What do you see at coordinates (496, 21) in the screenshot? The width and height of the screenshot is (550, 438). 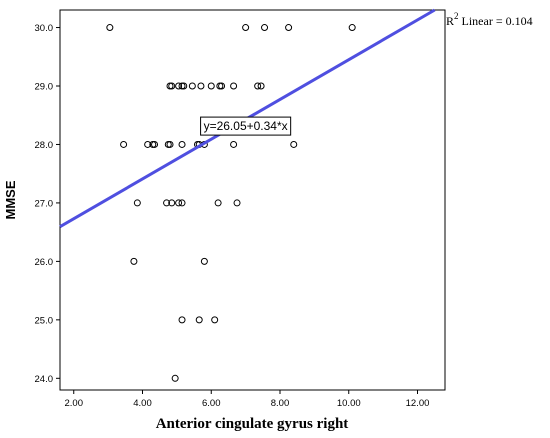 I see `r2-suffix: Linear = 0.104` at bounding box center [496, 21].